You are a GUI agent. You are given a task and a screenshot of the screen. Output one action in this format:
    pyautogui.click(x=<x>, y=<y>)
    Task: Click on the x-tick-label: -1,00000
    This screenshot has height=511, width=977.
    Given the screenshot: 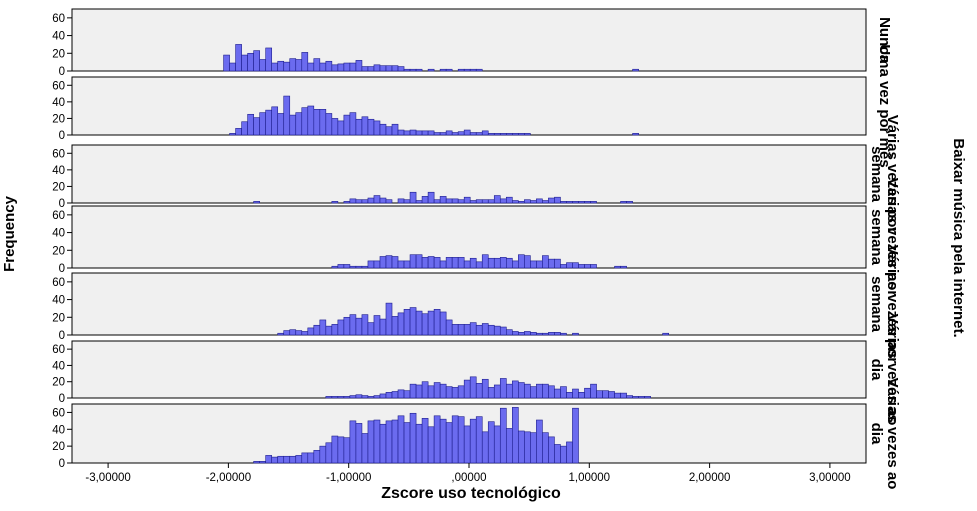 What is the action you would take?
    pyautogui.click(x=348, y=478)
    